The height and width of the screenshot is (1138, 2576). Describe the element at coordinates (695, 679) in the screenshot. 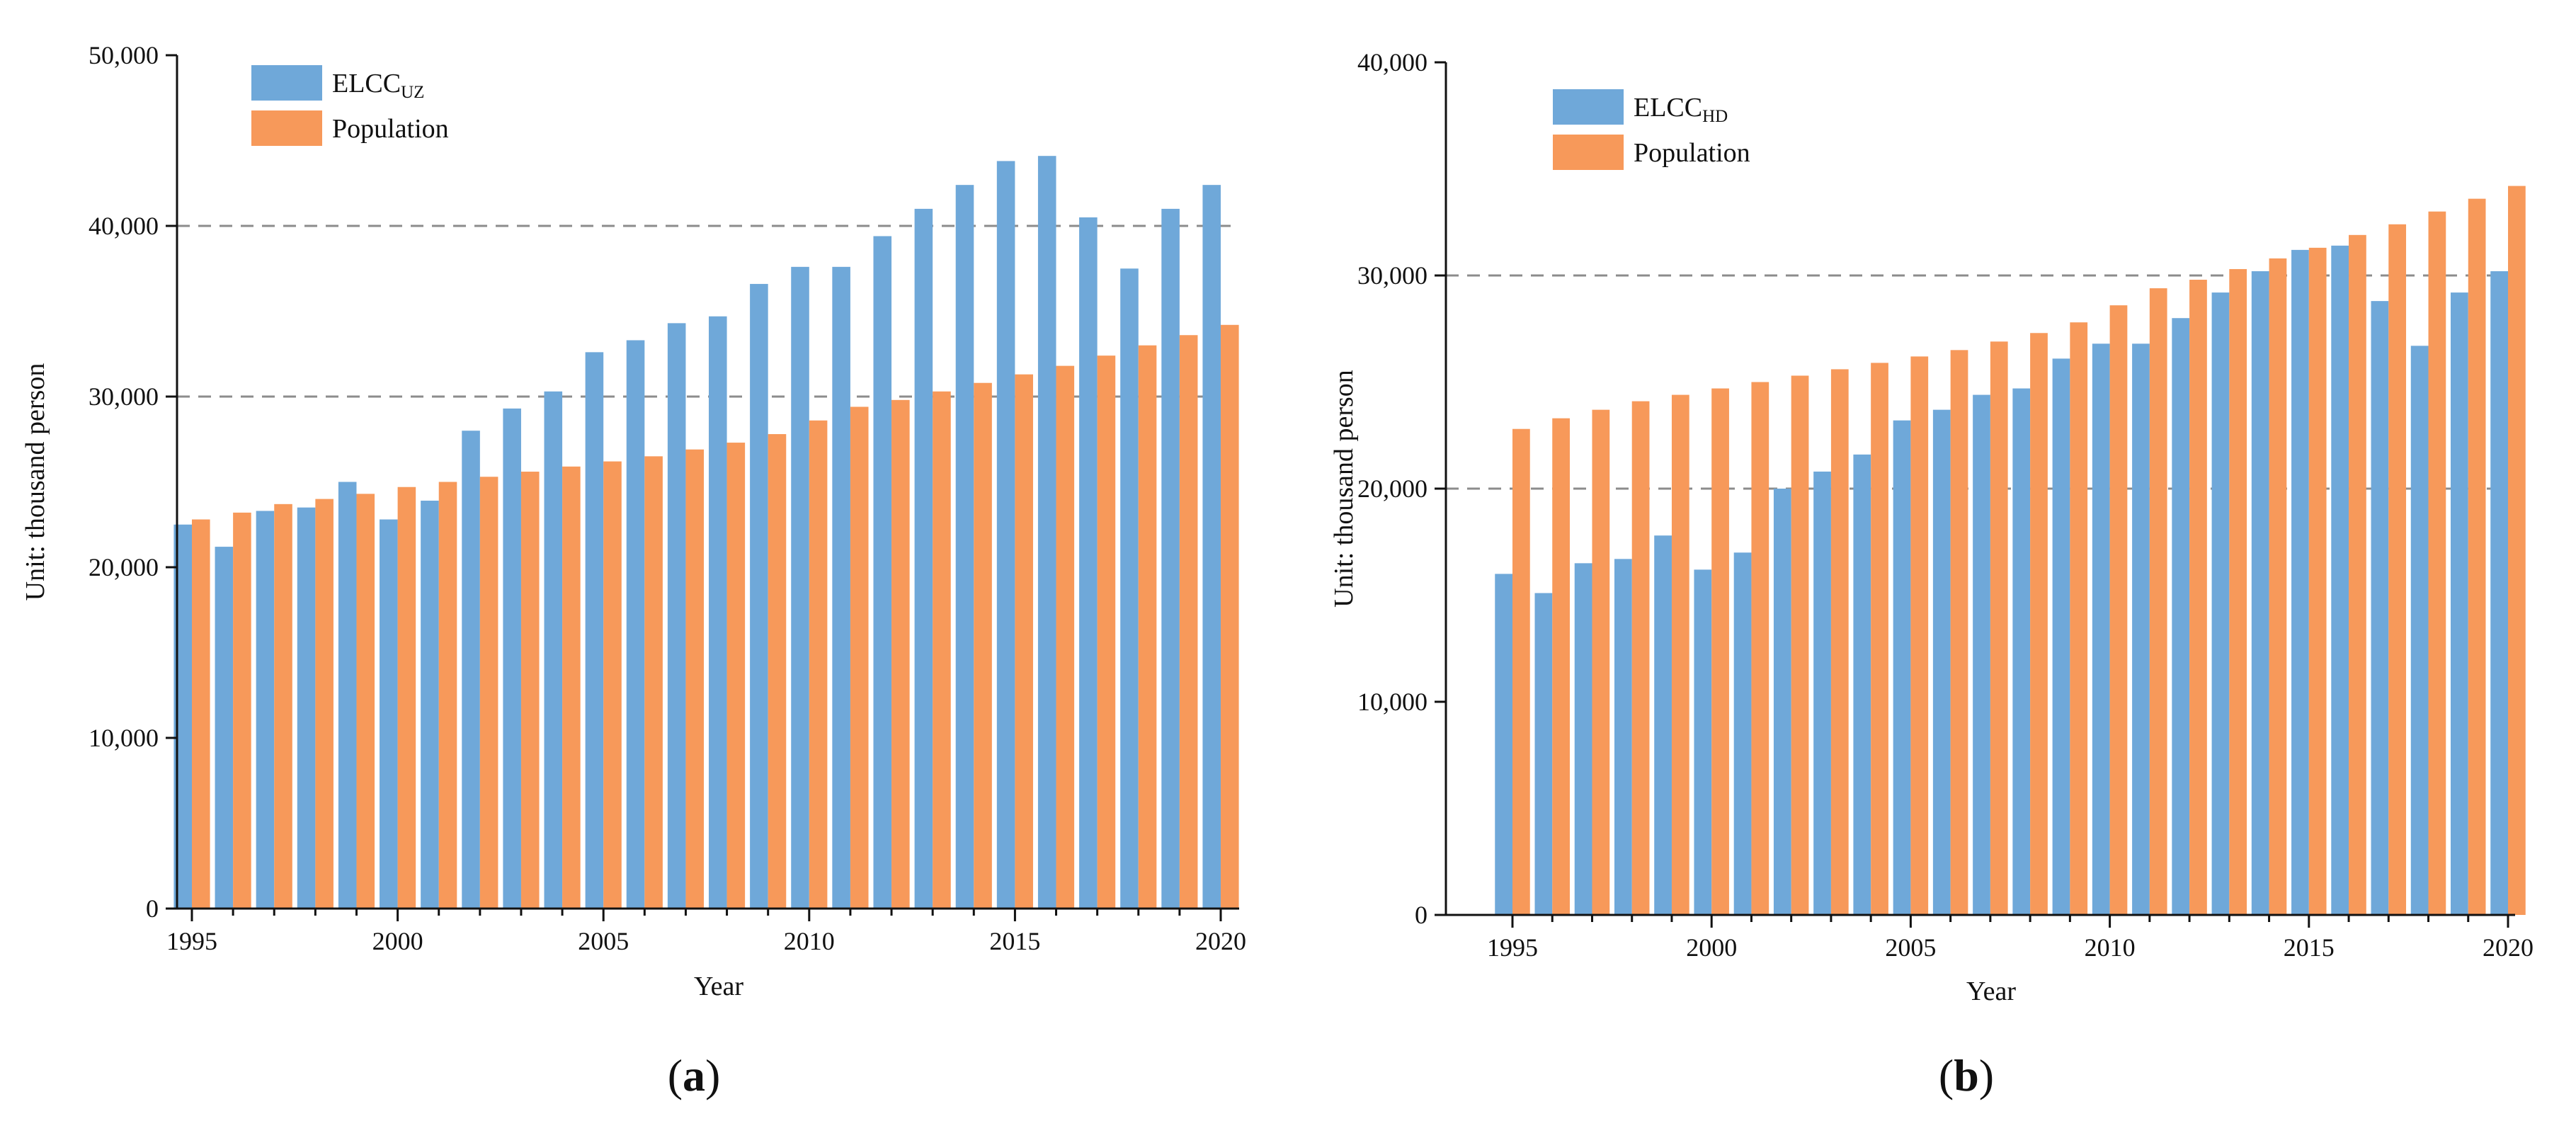

I see `chart0-bar-population-2007` at that location.